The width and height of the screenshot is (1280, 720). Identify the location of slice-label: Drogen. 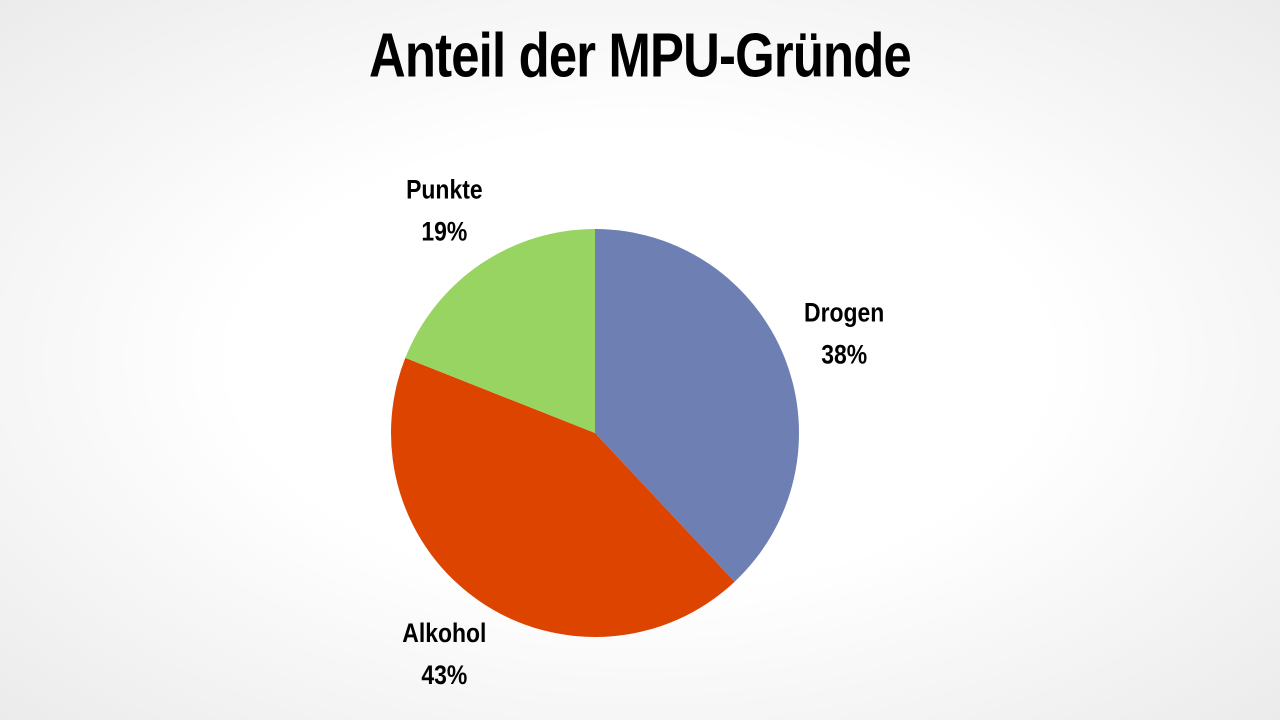
(844, 313).